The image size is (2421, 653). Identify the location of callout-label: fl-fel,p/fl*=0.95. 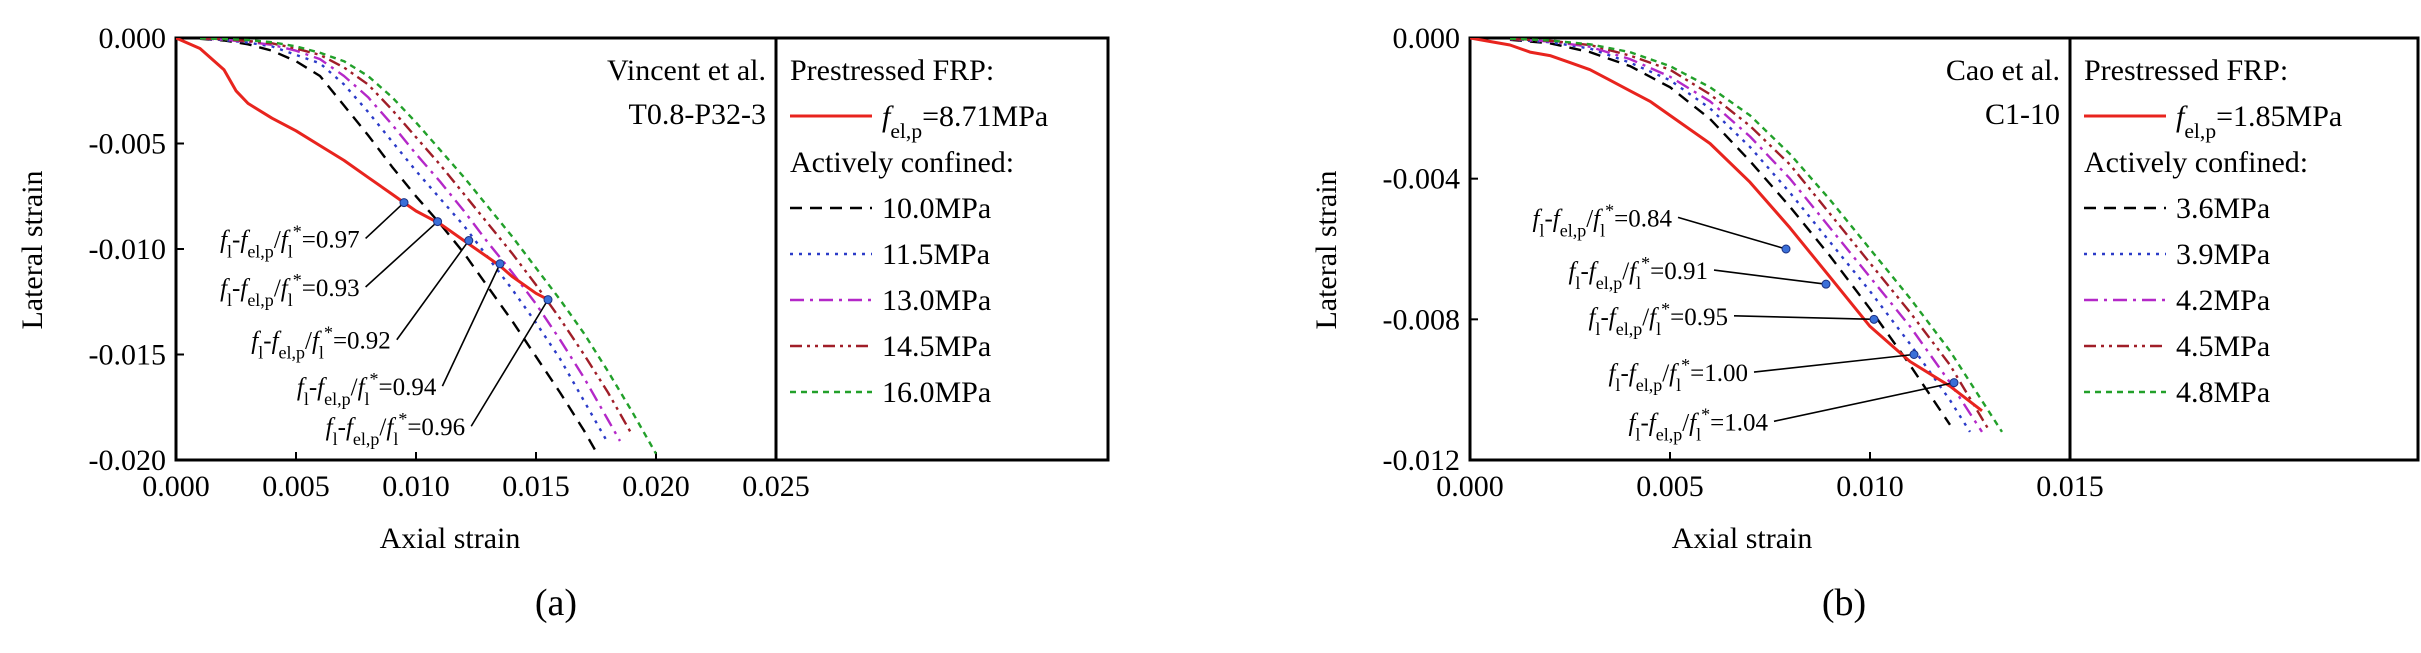
(1658, 319).